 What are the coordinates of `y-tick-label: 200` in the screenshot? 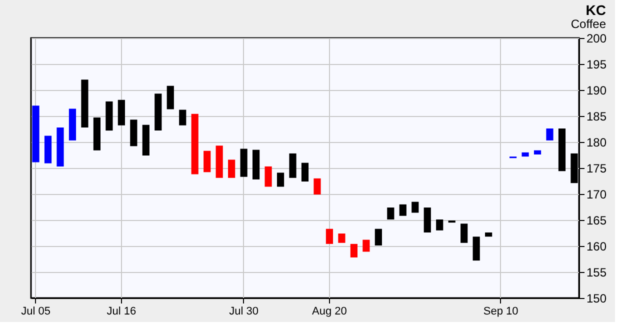 It's located at (596, 39).